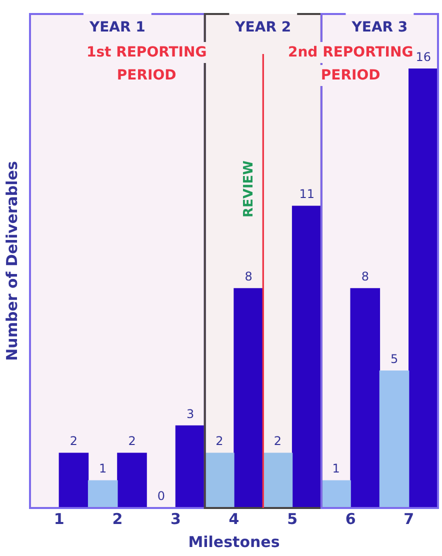 The height and width of the screenshot is (556, 442). Describe the element at coordinates (11, 261) in the screenshot. I see `y-axis-title: Number of Deliverables` at that location.